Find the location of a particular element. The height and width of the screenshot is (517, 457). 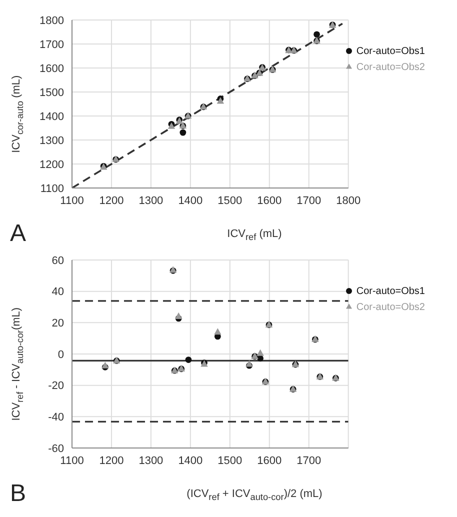

y-tick-label: 40 is located at coordinates (58, 292).